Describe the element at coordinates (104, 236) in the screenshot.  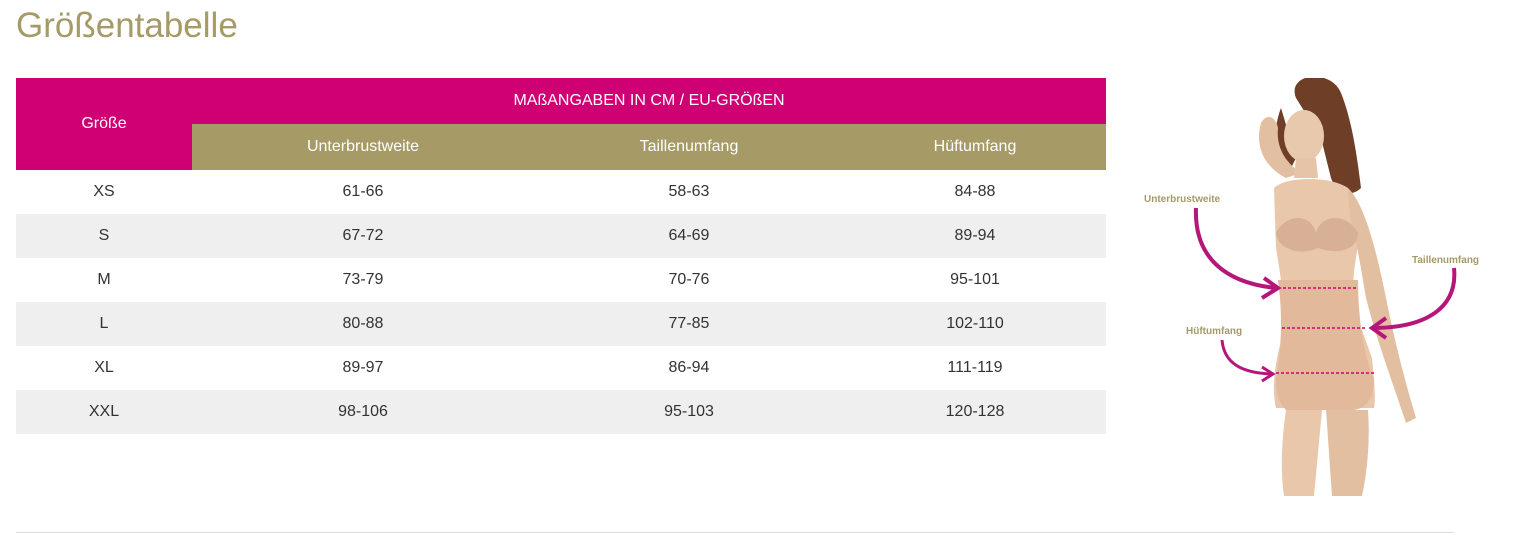
I see `size-cell: S` at that location.